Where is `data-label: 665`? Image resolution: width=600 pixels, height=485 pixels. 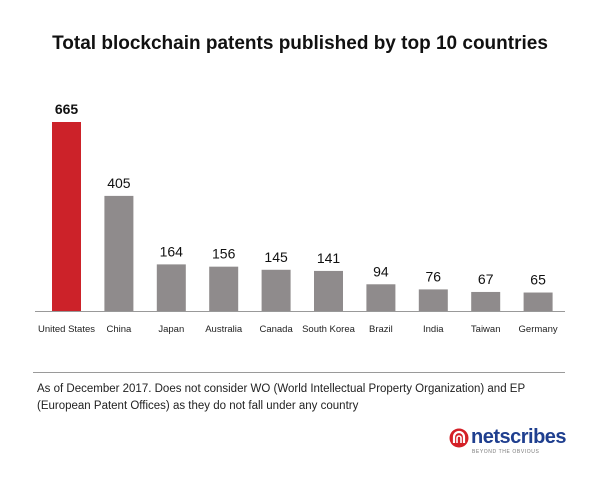
data-label: 665 is located at coordinates (67, 109).